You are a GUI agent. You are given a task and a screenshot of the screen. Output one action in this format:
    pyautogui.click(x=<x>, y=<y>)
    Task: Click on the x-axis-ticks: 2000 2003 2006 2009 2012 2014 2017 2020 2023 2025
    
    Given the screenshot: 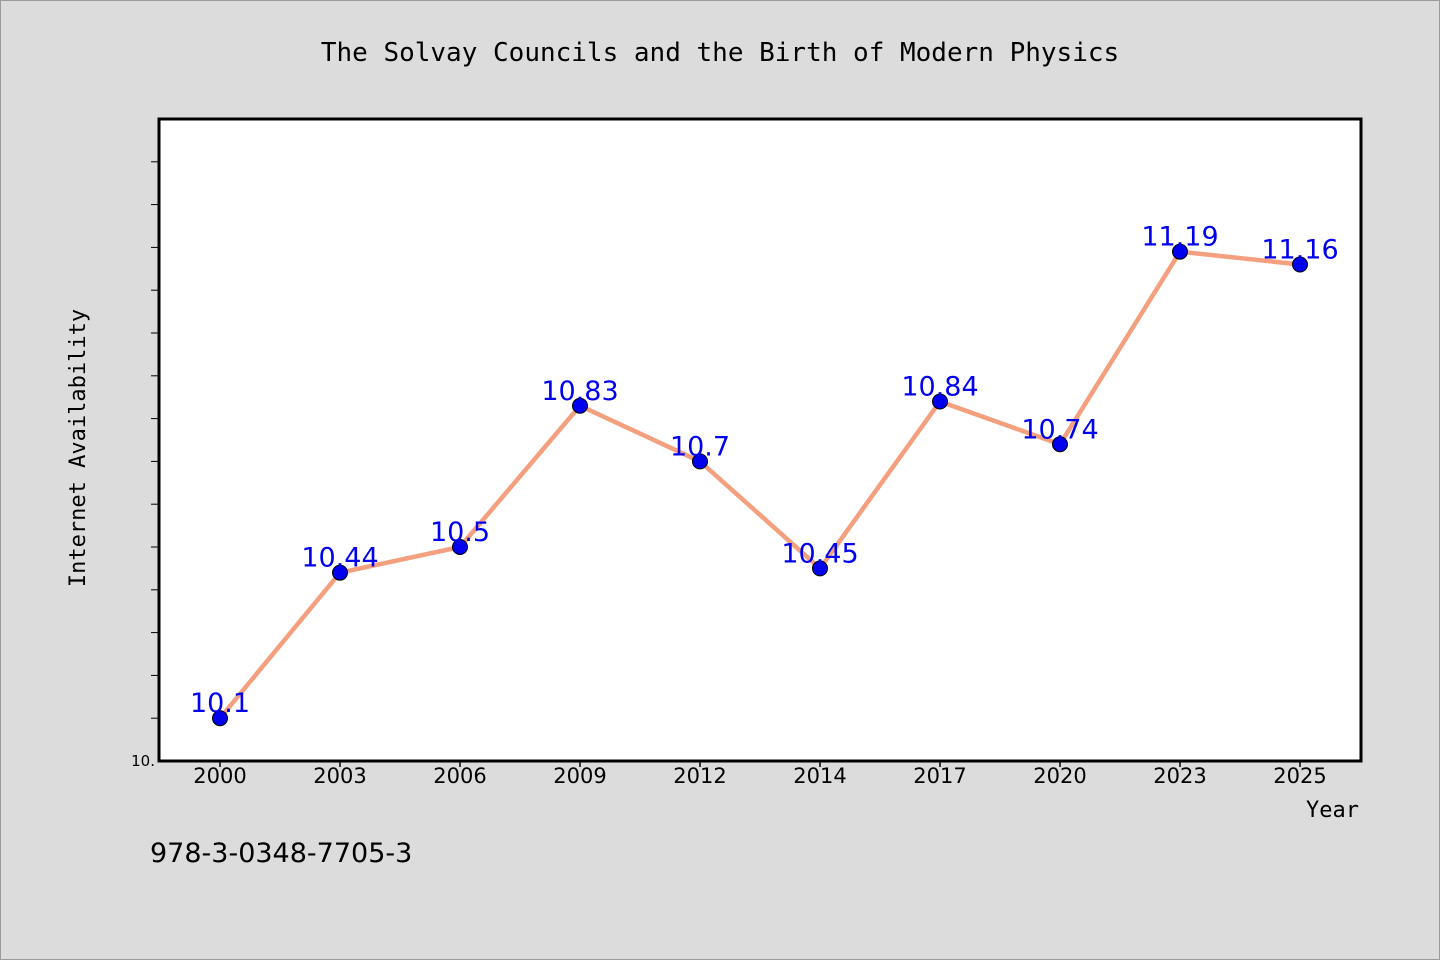 What is the action you would take?
    pyautogui.click(x=760, y=774)
    